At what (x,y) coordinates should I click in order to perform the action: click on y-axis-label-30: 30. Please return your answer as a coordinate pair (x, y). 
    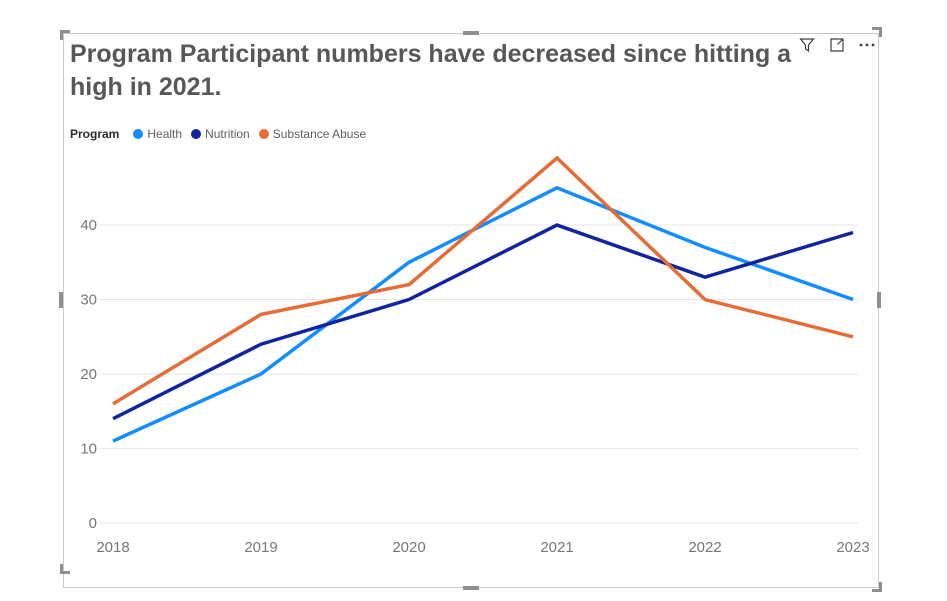
    Looking at the image, I should click on (88, 300).